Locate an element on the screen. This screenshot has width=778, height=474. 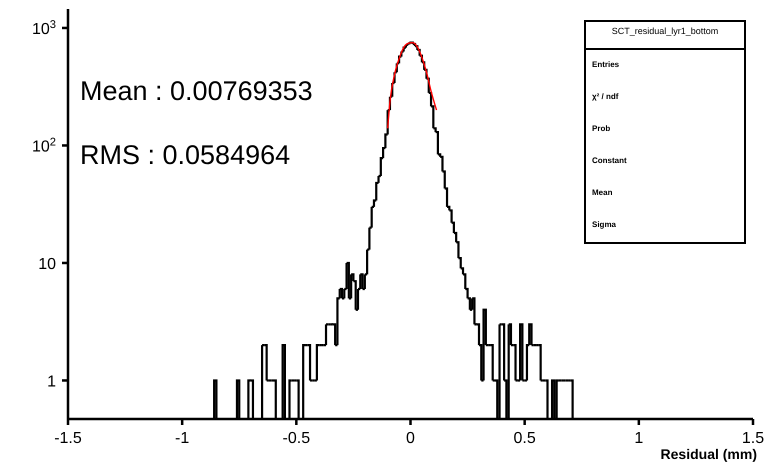
annotation: RMS : 0.0584964 is located at coordinates (185, 155).